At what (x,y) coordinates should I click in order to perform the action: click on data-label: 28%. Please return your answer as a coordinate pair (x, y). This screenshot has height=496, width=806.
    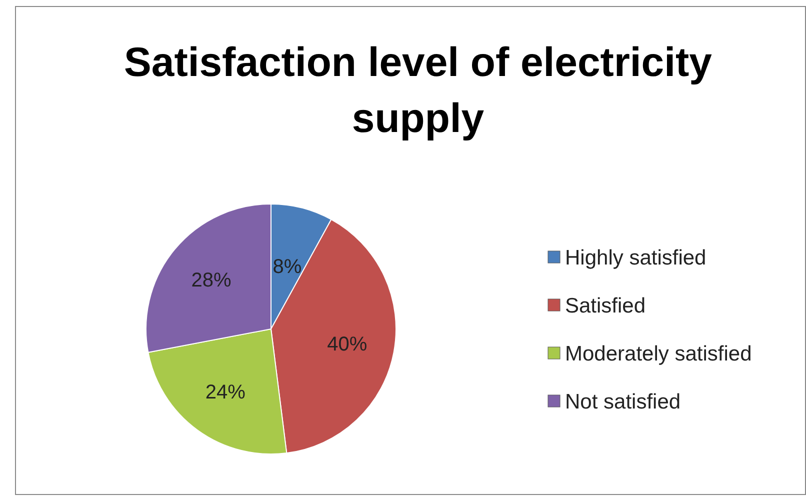
    Looking at the image, I should click on (211, 281).